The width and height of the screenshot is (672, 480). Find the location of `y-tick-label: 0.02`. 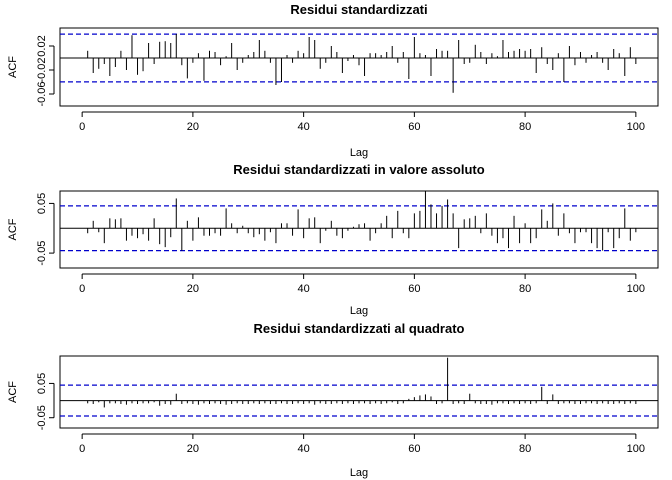

y-tick-label: 0.02 is located at coordinates (42, 45).